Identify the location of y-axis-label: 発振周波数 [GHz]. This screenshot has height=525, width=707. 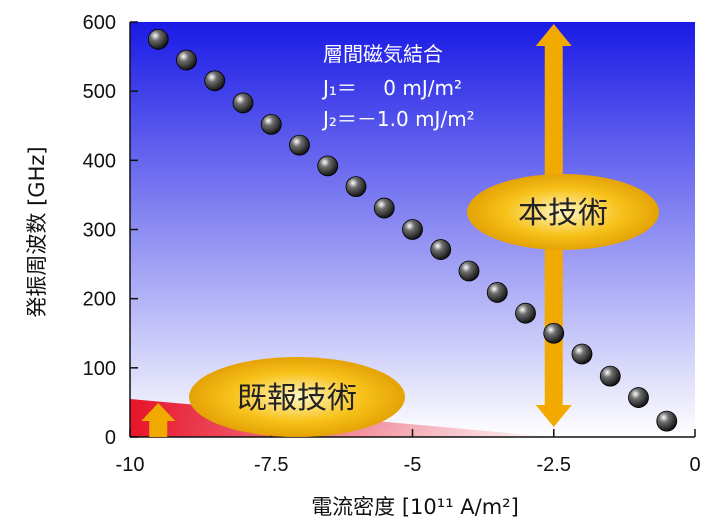
(37, 231).